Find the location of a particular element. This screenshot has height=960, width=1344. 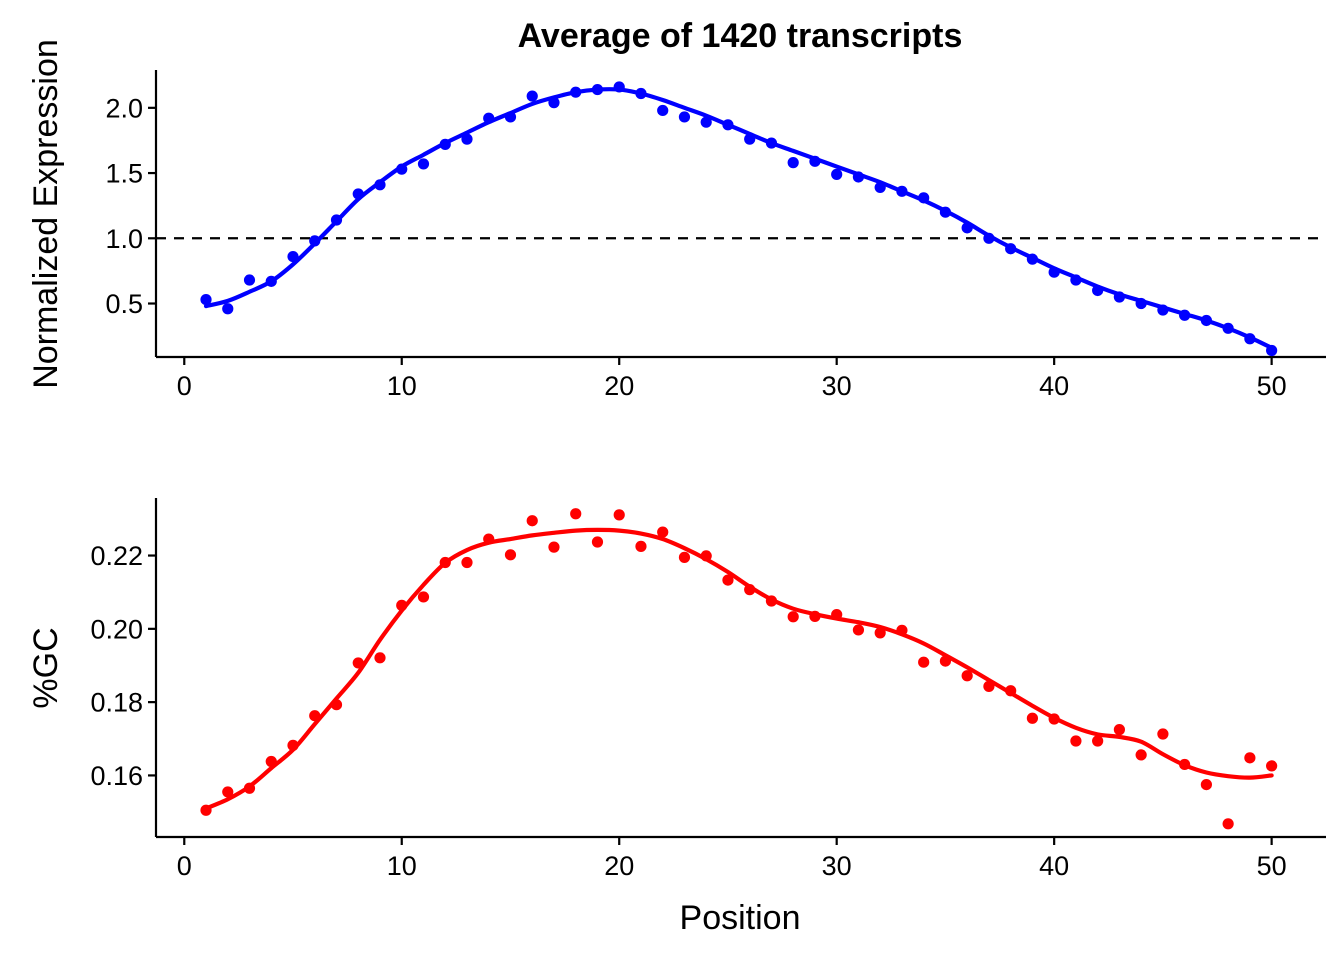

expression-x-tick-label: 50 is located at coordinates (1272, 386).